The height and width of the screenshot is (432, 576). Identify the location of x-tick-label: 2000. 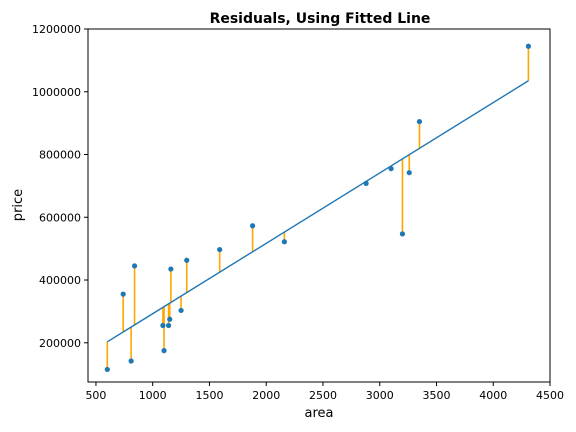
(266, 395).